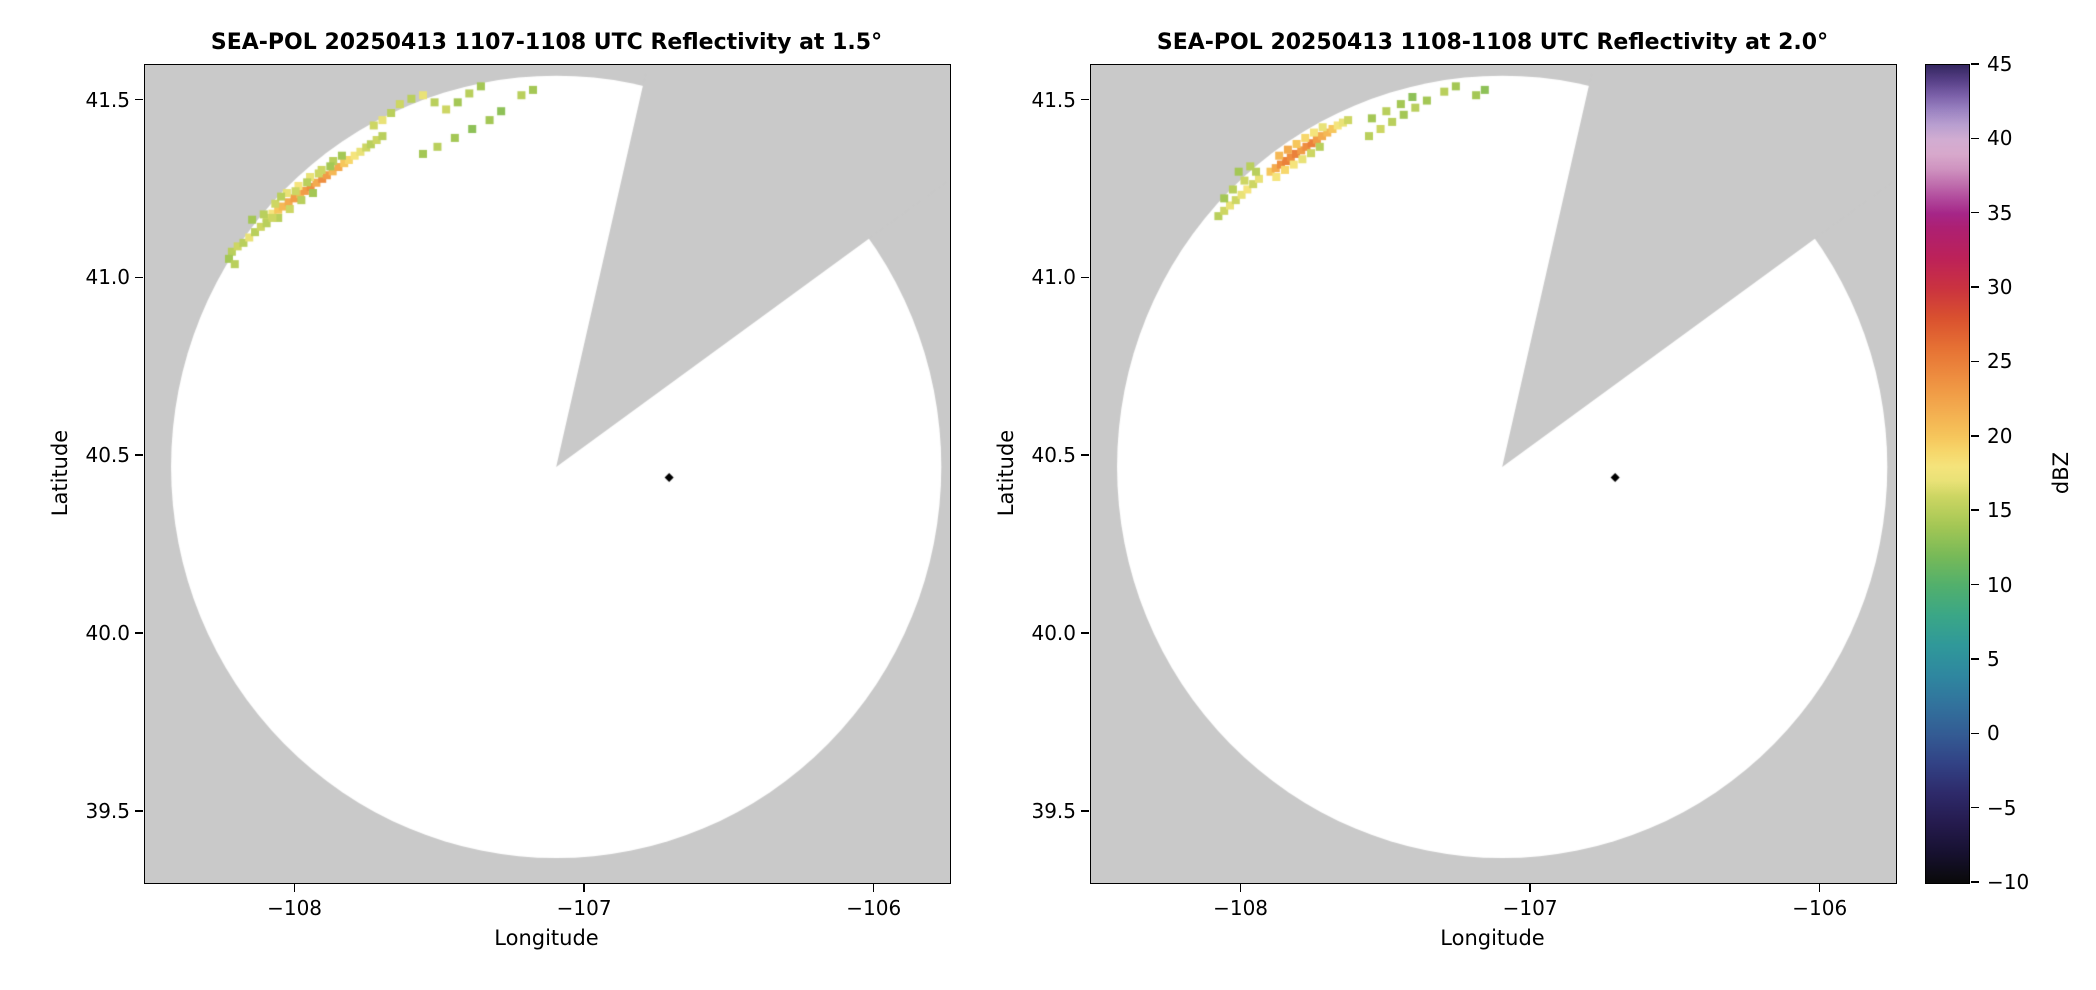  I want to click on colorbar-label: dBZ, so click(2061, 473).